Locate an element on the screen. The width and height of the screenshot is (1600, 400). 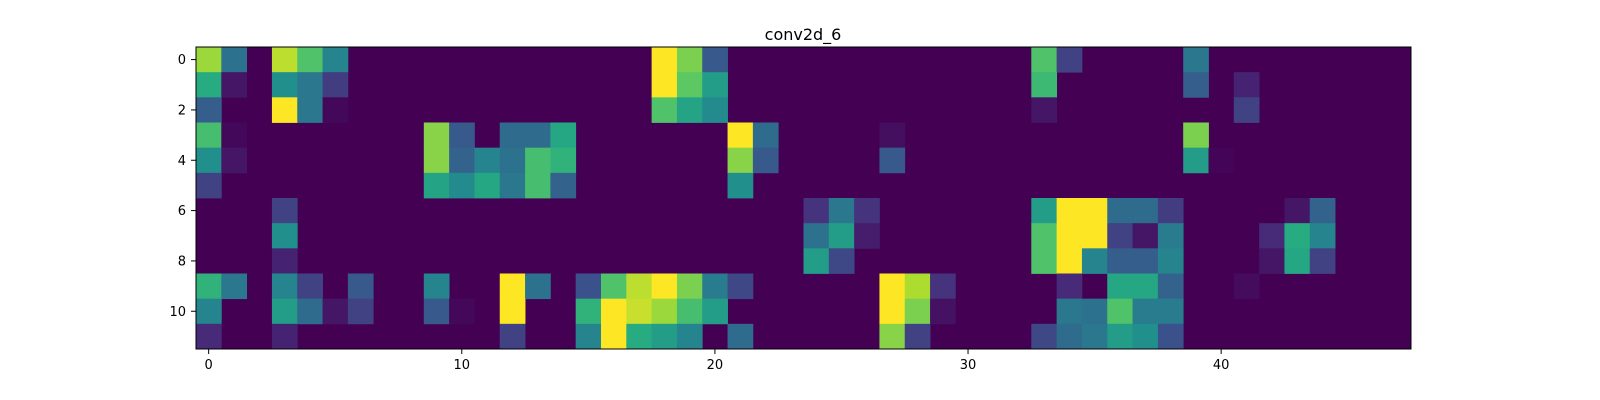
x-tick-label: 40 is located at coordinates (1221, 365).